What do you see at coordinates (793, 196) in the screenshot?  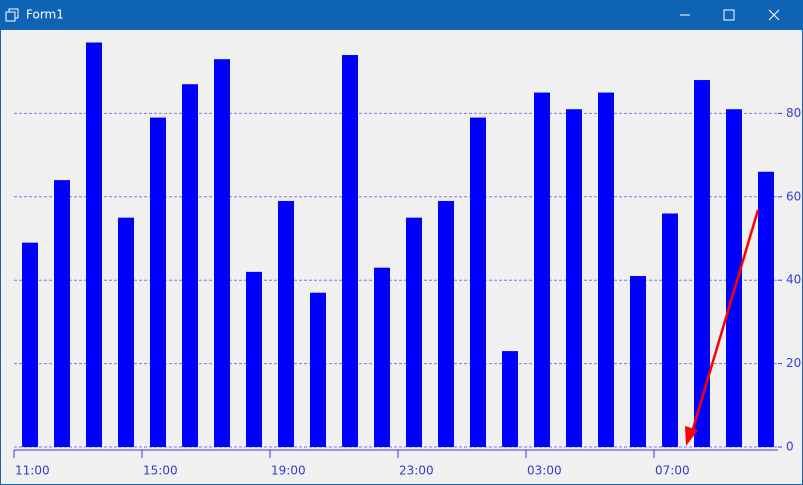 I see `y-tick-label: 60` at bounding box center [793, 196].